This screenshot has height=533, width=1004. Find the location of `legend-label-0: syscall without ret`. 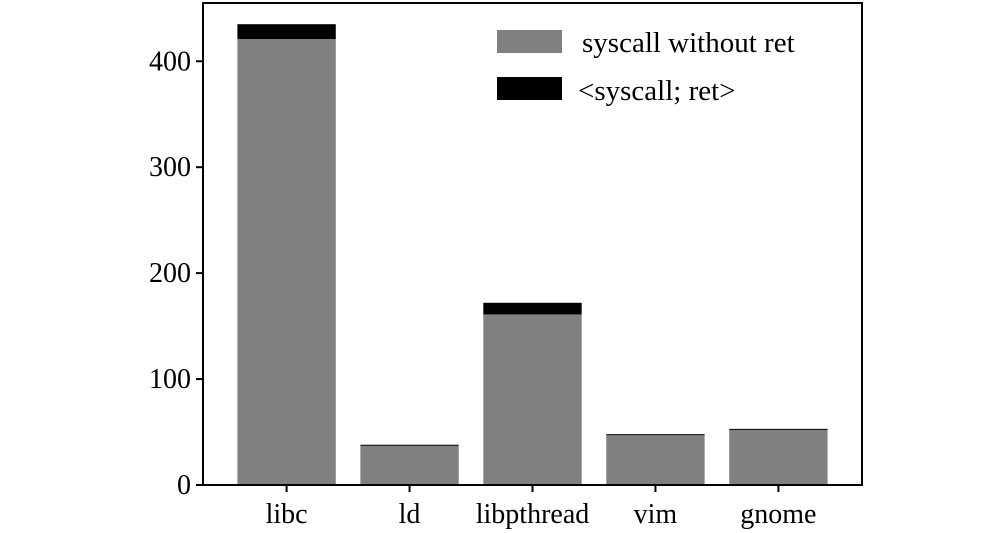

legend-label-0: syscall without ret is located at coordinates (688, 43).